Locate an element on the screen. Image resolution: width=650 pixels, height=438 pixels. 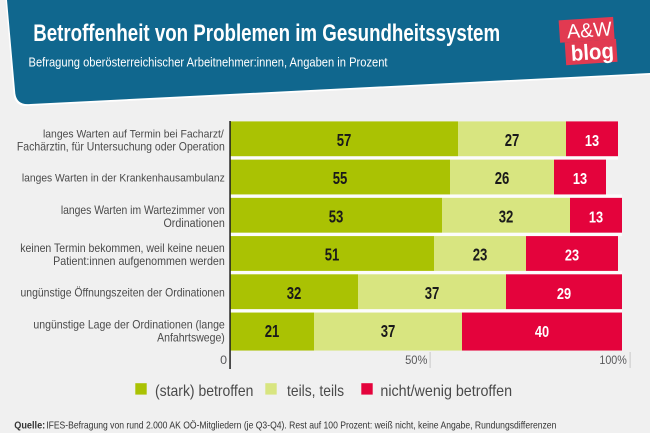
svg-text:langes Warten in der Krankenha: langes Warten in der Krankenhausambulanz is located at coordinates (123, 178).